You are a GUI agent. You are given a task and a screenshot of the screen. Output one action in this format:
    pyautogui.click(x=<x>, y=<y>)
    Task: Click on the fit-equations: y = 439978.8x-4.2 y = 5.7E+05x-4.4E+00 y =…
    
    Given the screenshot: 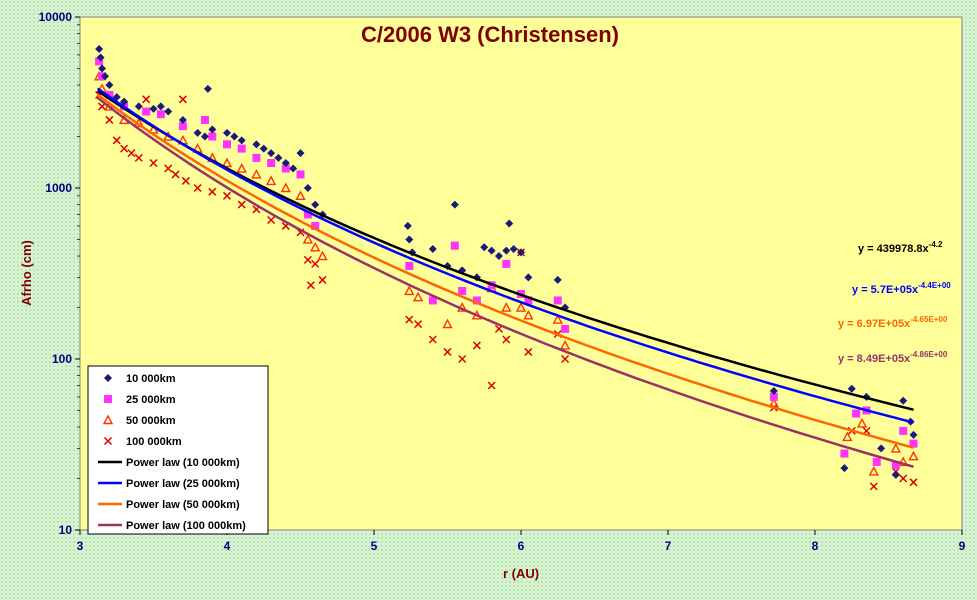 What is the action you would take?
    pyautogui.click(x=894, y=302)
    